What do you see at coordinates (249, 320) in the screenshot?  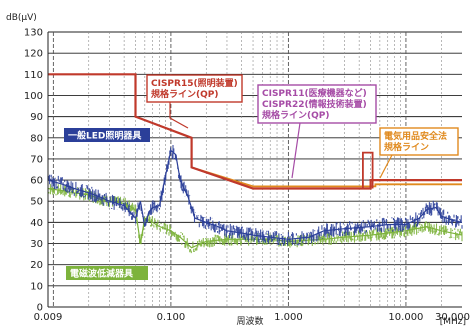 I see `x-axis-label: 周波数` at bounding box center [249, 320].